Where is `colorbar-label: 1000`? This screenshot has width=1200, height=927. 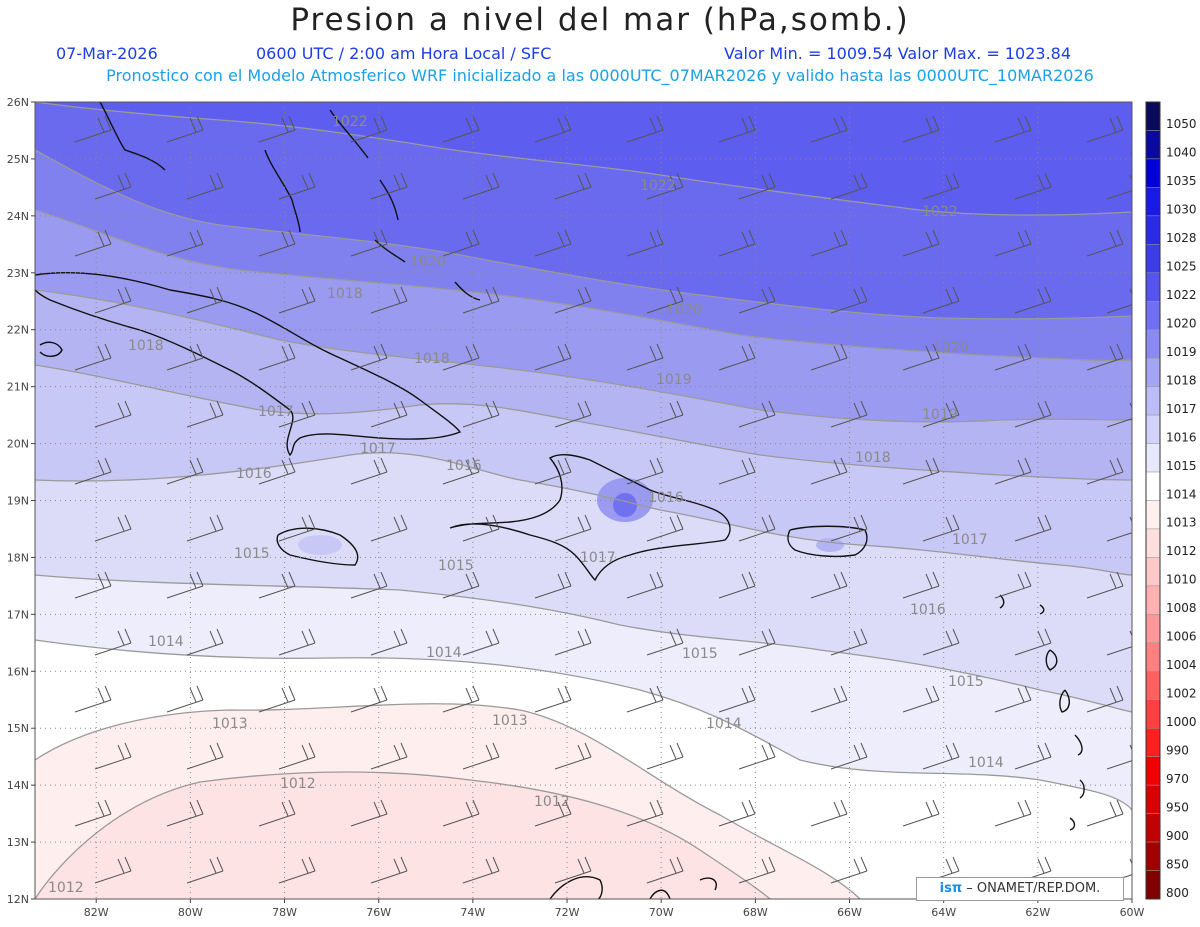
colorbar-label: 1000 is located at coordinates (1181, 722).